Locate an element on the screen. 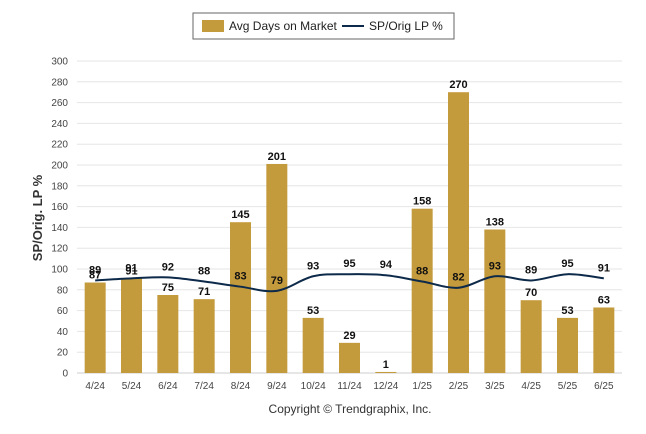 This screenshot has height=434, width=646. x-tick-label: 6/25 is located at coordinates (604, 386).